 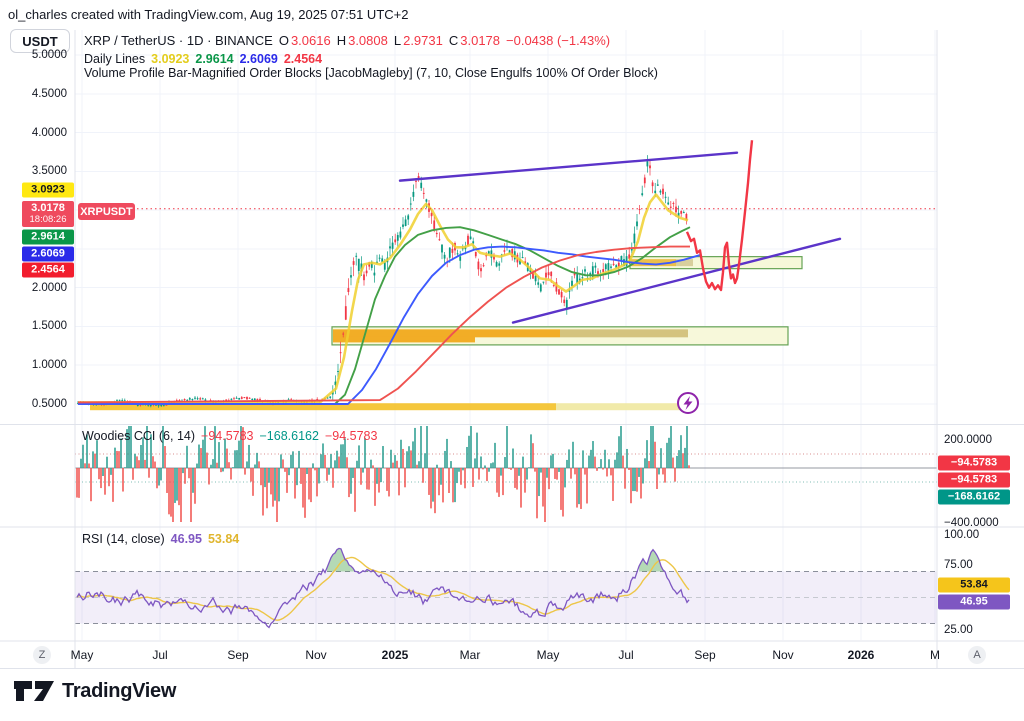 What do you see at coordinates (40, 41) in the screenshot?
I see `symbol-currency-button: USDT` at bounding box center [40, 41].